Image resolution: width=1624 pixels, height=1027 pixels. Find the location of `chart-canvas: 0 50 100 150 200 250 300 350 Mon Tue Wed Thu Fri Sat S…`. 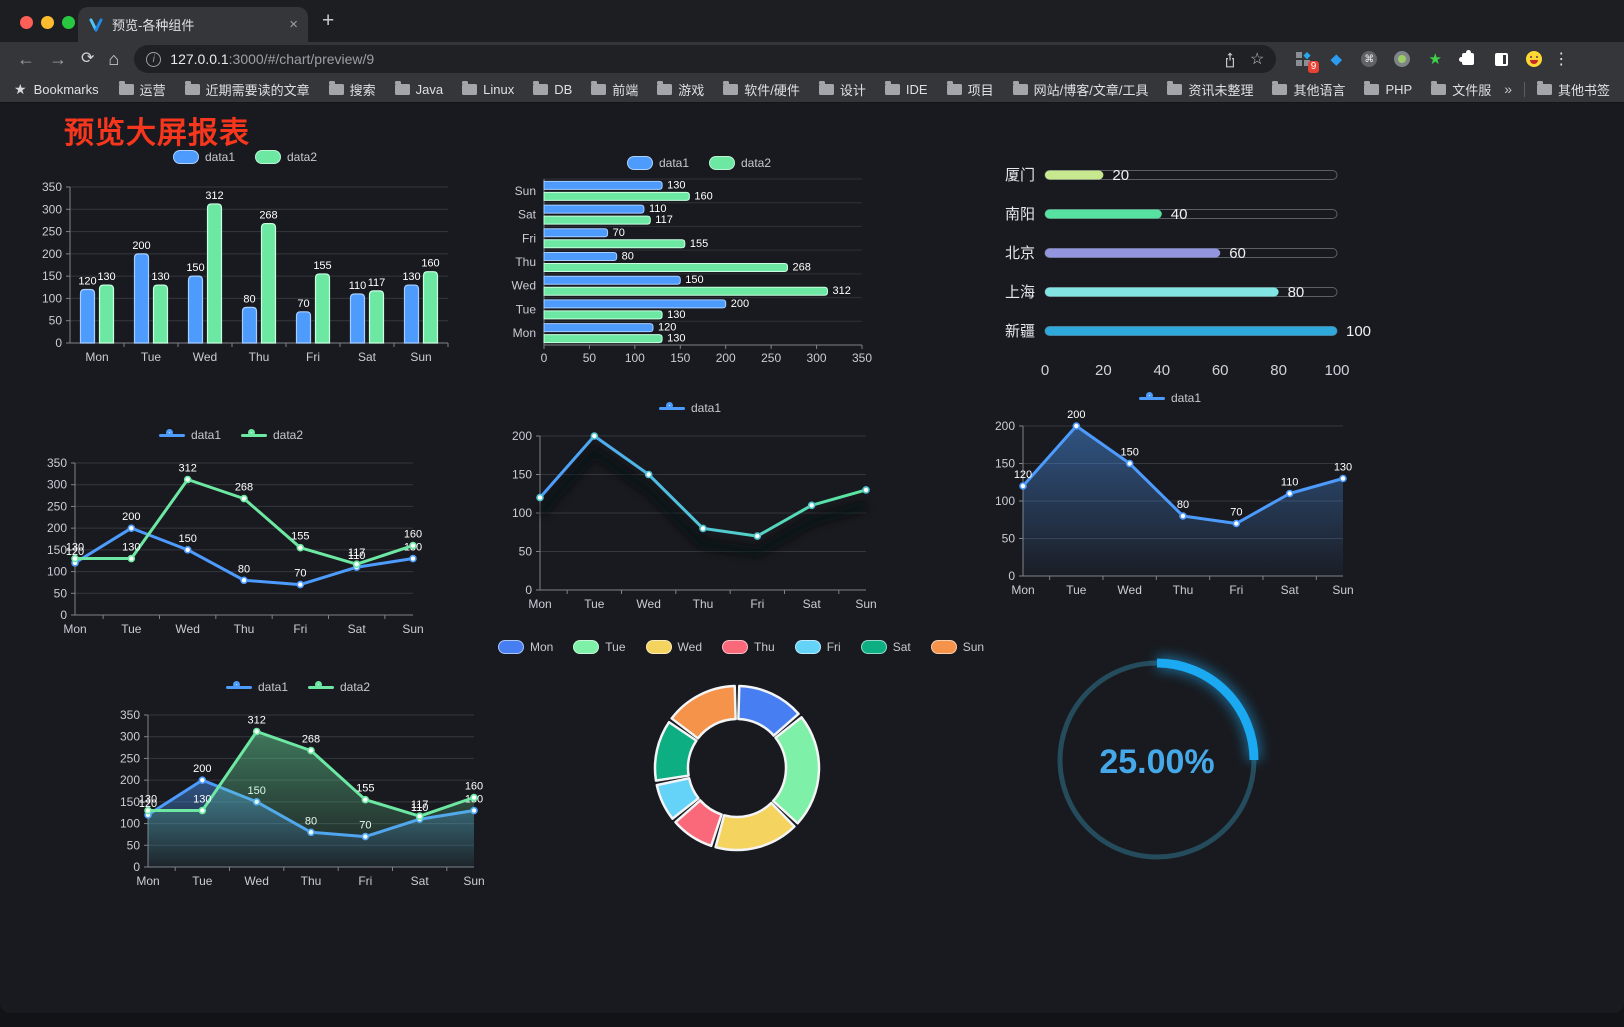

chart-canvas: 0 50 100 150 200 250 300 350 Mon Tue Wed Thu Fri Sat S… is located at coordinates (235, 546).